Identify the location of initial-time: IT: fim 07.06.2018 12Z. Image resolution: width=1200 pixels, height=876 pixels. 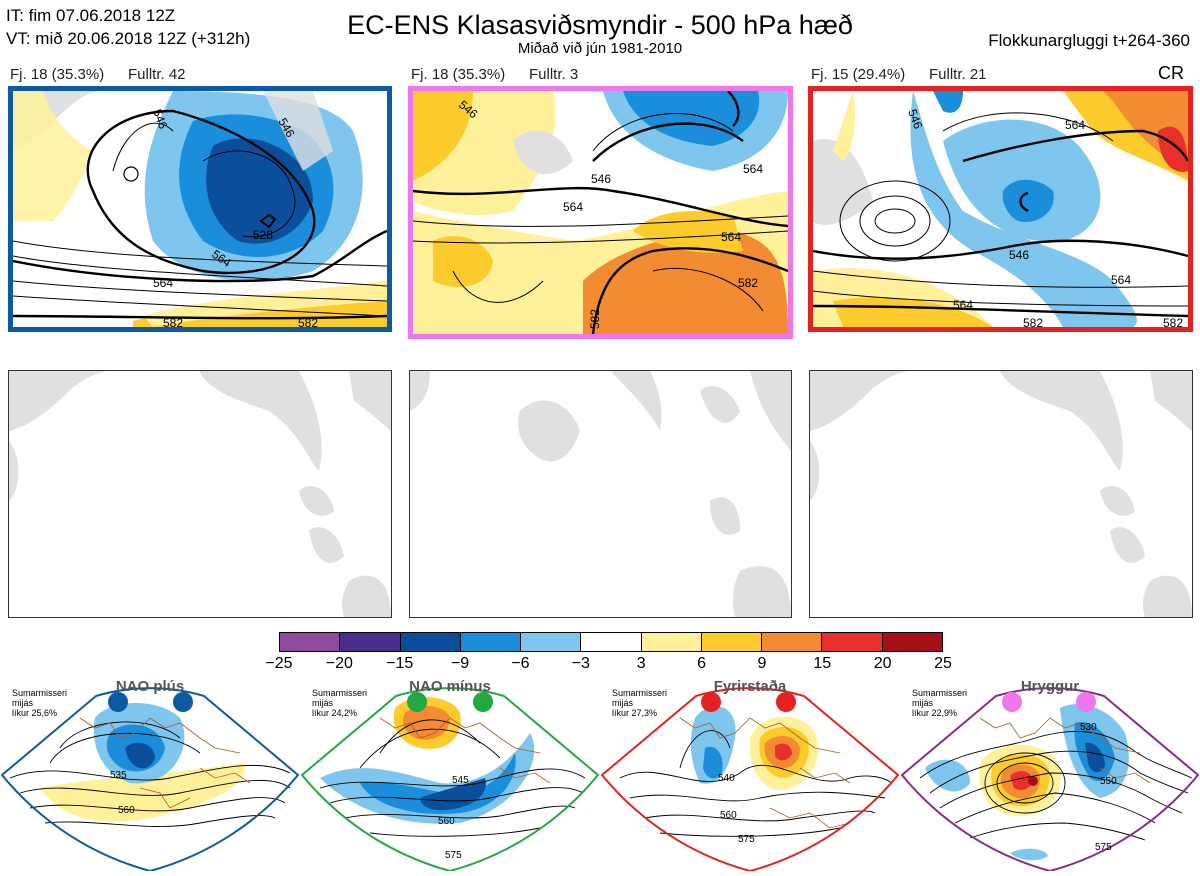
(91, 15).